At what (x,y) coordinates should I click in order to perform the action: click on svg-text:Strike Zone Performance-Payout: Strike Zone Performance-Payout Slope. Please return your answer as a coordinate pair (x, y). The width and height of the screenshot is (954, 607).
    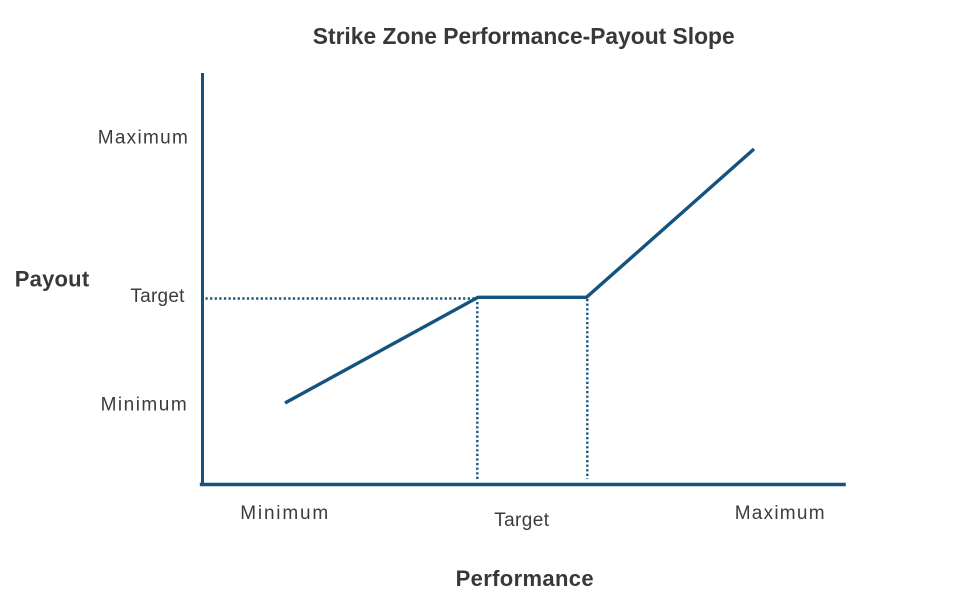
    Looking at the image, I should click on (524, 36).